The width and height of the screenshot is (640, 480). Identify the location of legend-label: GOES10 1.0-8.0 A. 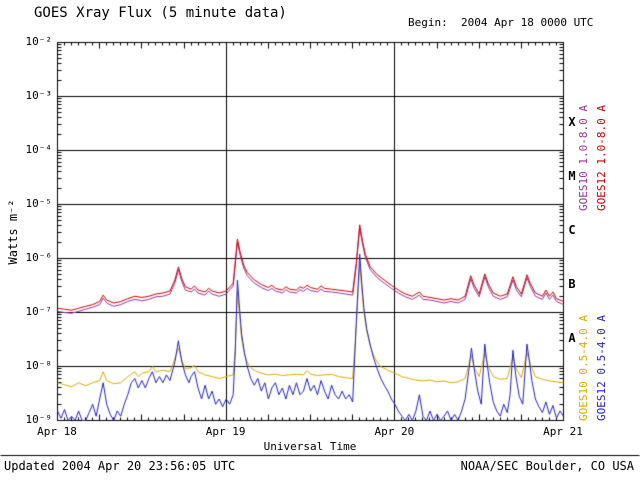
(583, 158).